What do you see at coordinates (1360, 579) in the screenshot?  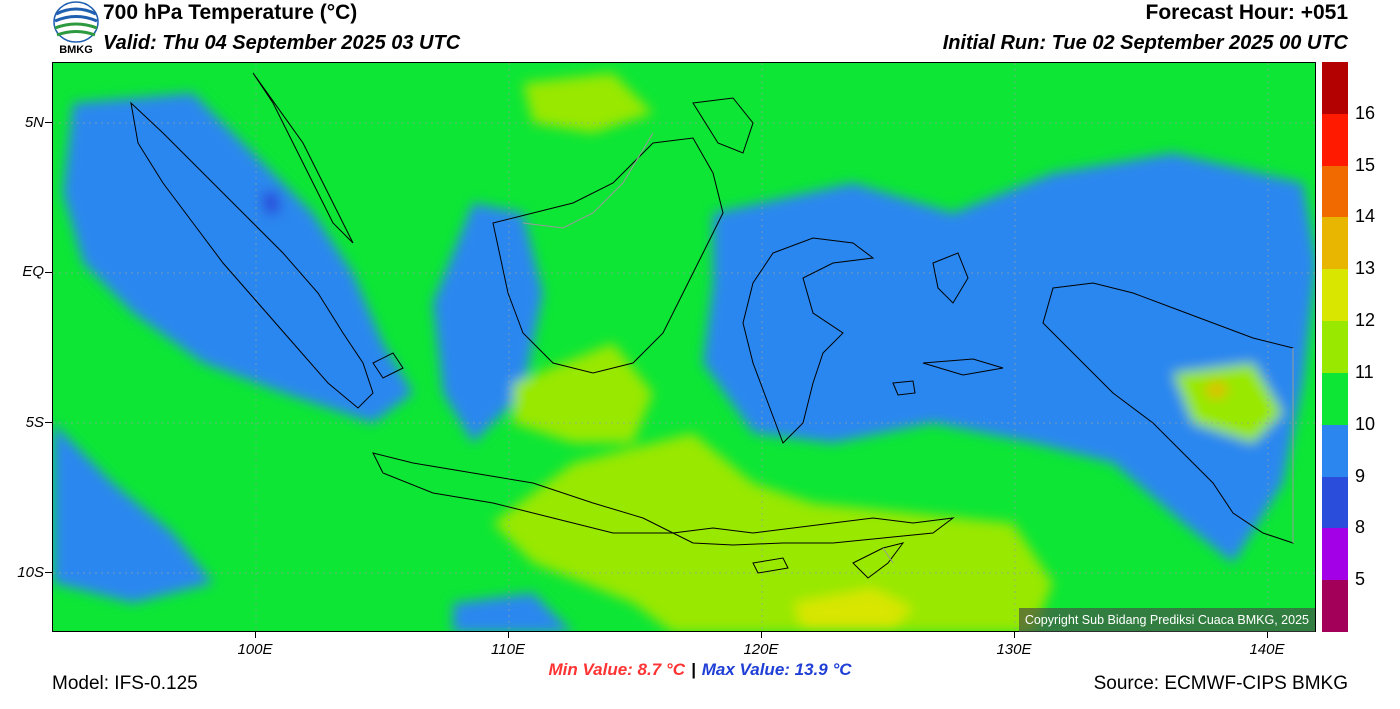 I see `colorbar-label: 5` at bounding box center [1360, 579].